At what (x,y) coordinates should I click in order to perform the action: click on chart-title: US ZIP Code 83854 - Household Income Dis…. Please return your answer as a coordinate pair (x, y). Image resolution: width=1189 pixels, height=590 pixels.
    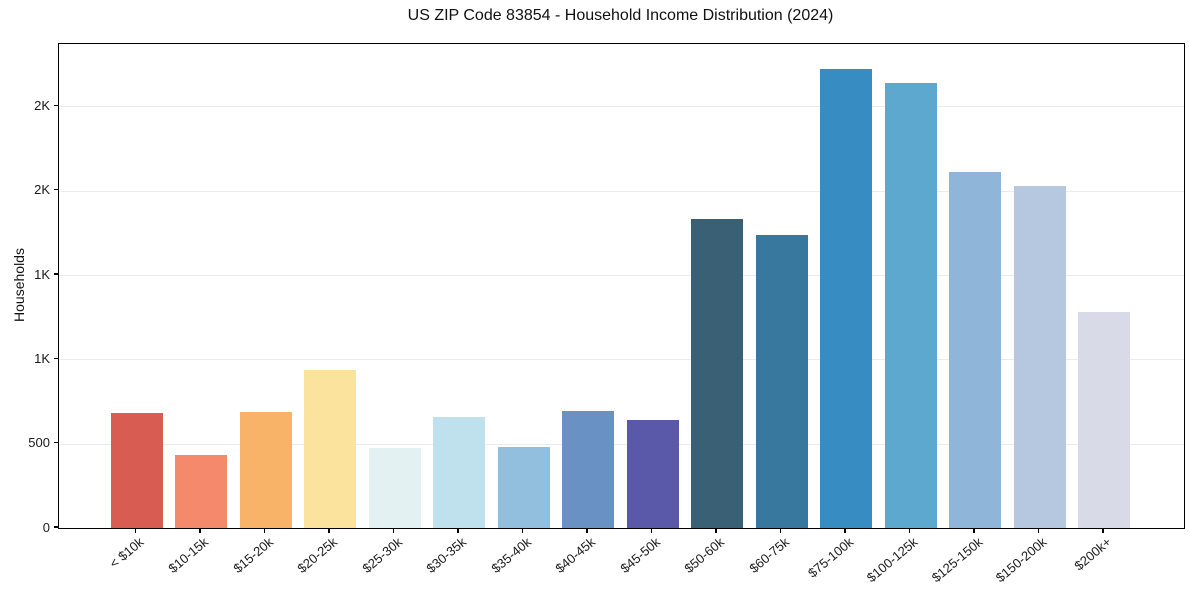
    Looking at the image, I should click on (620, 15).